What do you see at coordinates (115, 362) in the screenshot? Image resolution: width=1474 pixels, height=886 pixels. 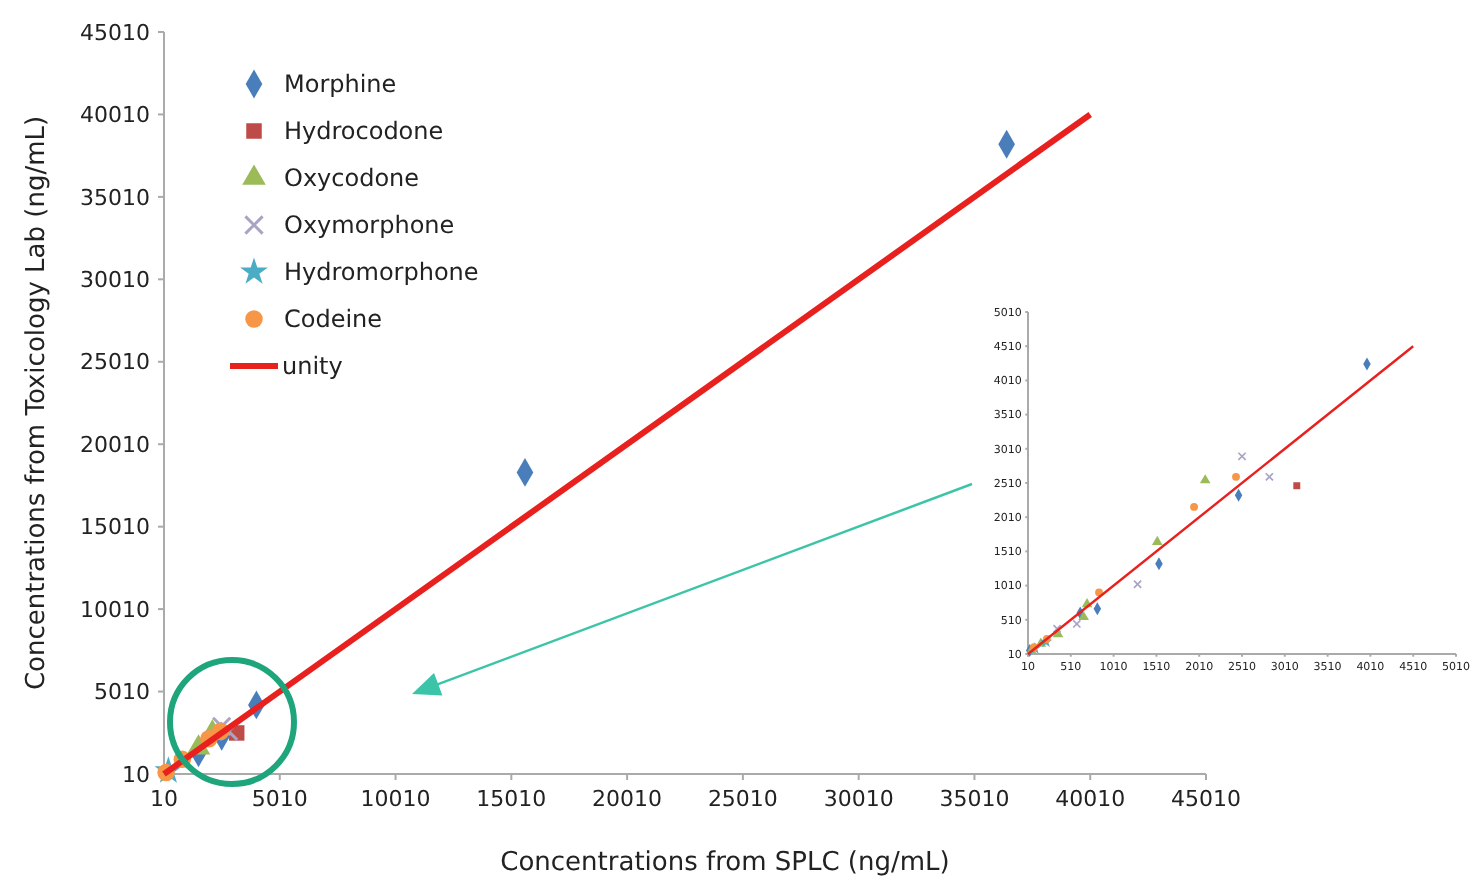 I see `y-tick-label: 25010` at bounding box center [115, 362].